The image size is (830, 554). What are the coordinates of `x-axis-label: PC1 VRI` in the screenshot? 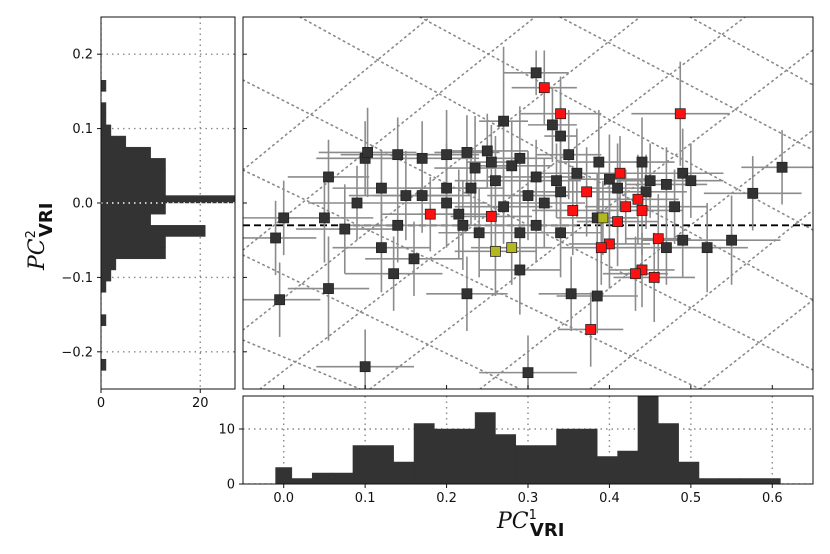 It's located at (530, 524).